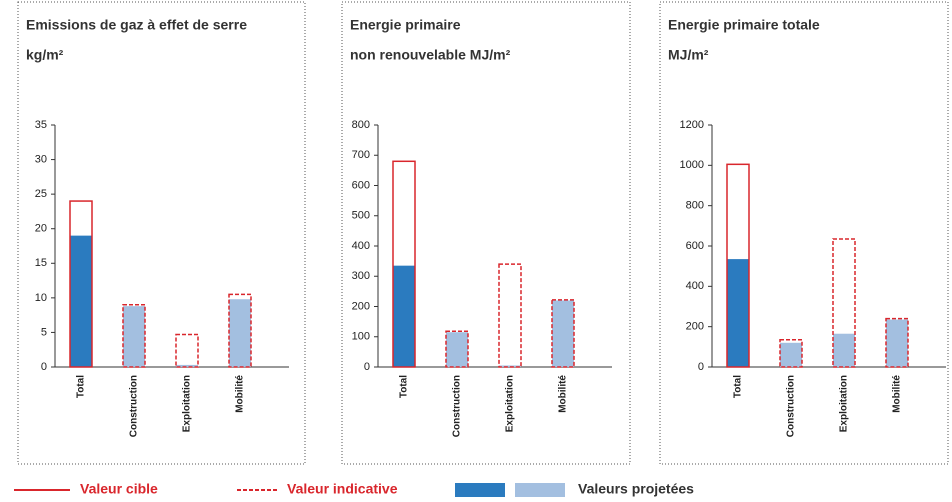 The image size is (952, 502). What do you see at coordinates (688, 55) in the screenshot?
I see `chart-subtitle: MJ/m²` at bounding box center [688, 55].